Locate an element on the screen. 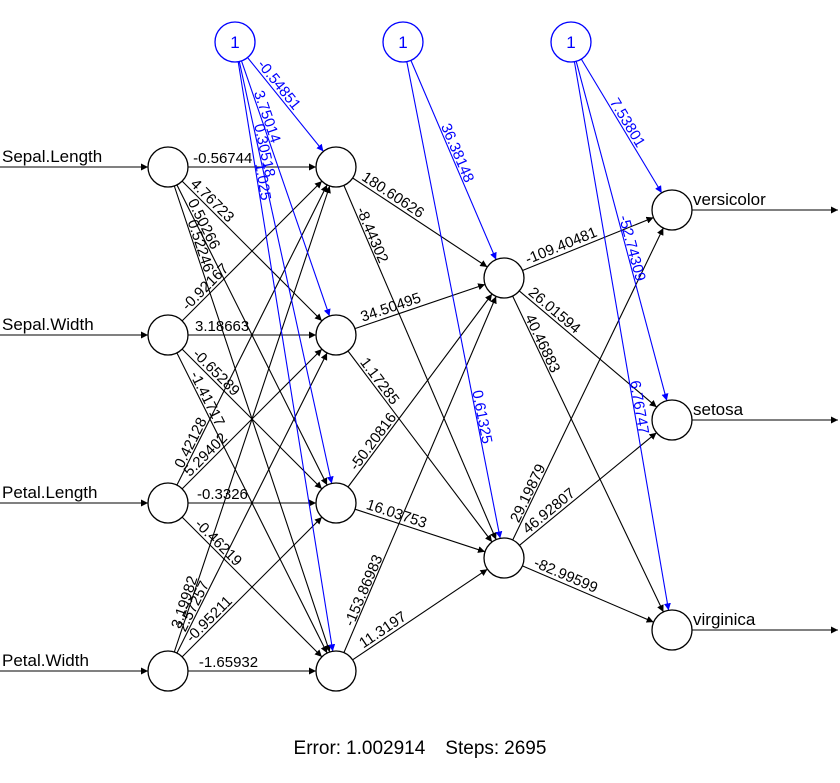 The image size is (840, 783). edge-h2-2-out-3-weight: -82.99599 is located at coordinates (565, 575).